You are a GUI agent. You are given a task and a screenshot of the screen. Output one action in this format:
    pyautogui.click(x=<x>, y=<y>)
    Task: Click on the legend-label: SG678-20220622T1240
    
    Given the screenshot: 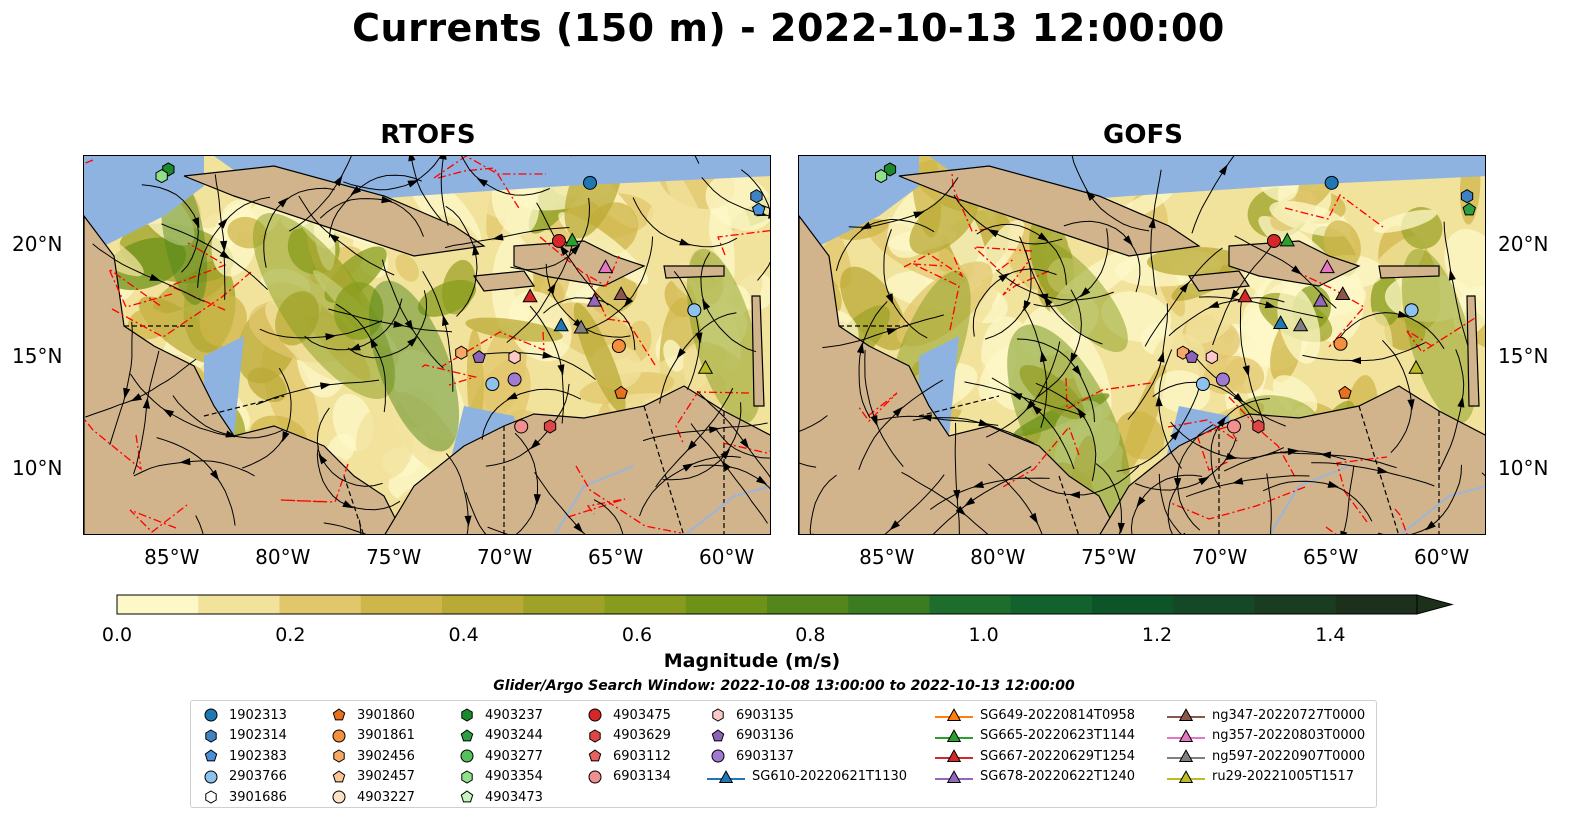 What is the action you would take?
    pyautogui.click(x=1058, y=776)
    